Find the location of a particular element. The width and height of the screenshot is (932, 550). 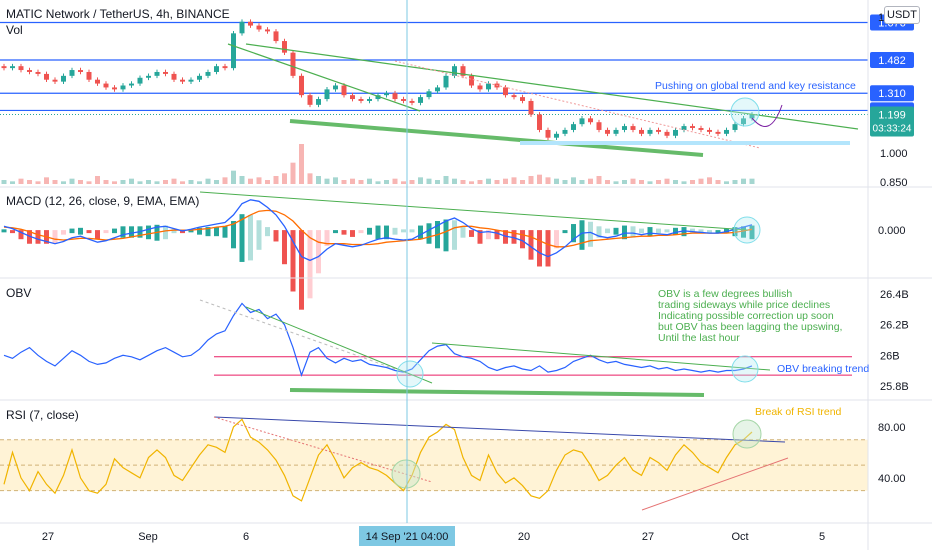

rsi-line is located at coordinates (378, 460).